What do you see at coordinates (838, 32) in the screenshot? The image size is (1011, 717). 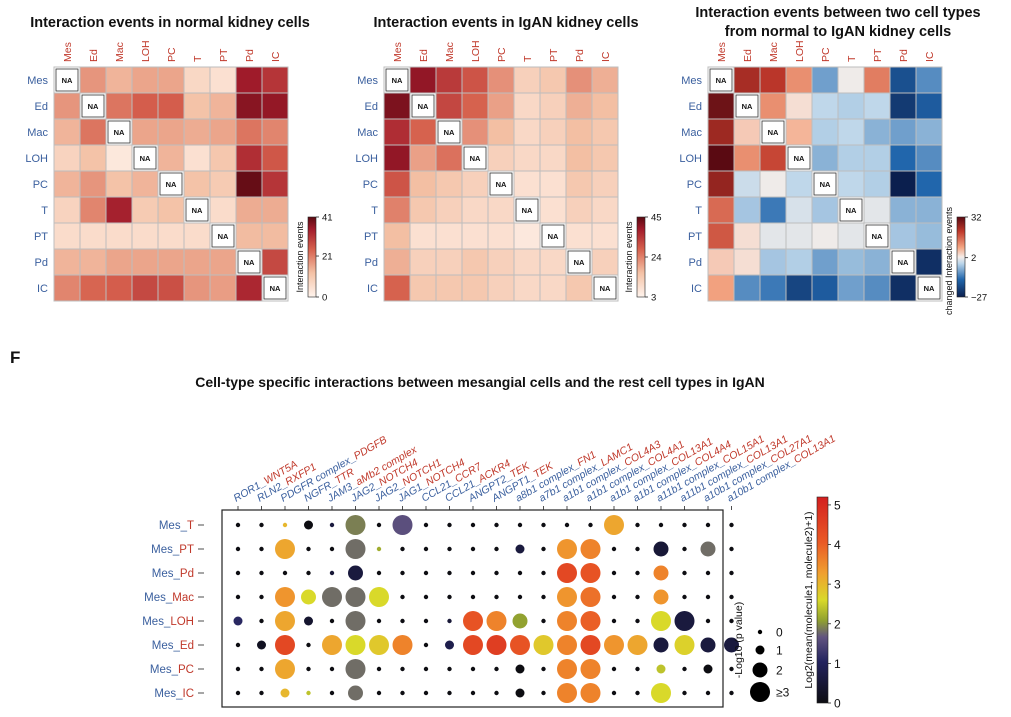 I see `heatmap-subtitle: from normal to IgAN kidney cells` at bounding box center [838, 32].